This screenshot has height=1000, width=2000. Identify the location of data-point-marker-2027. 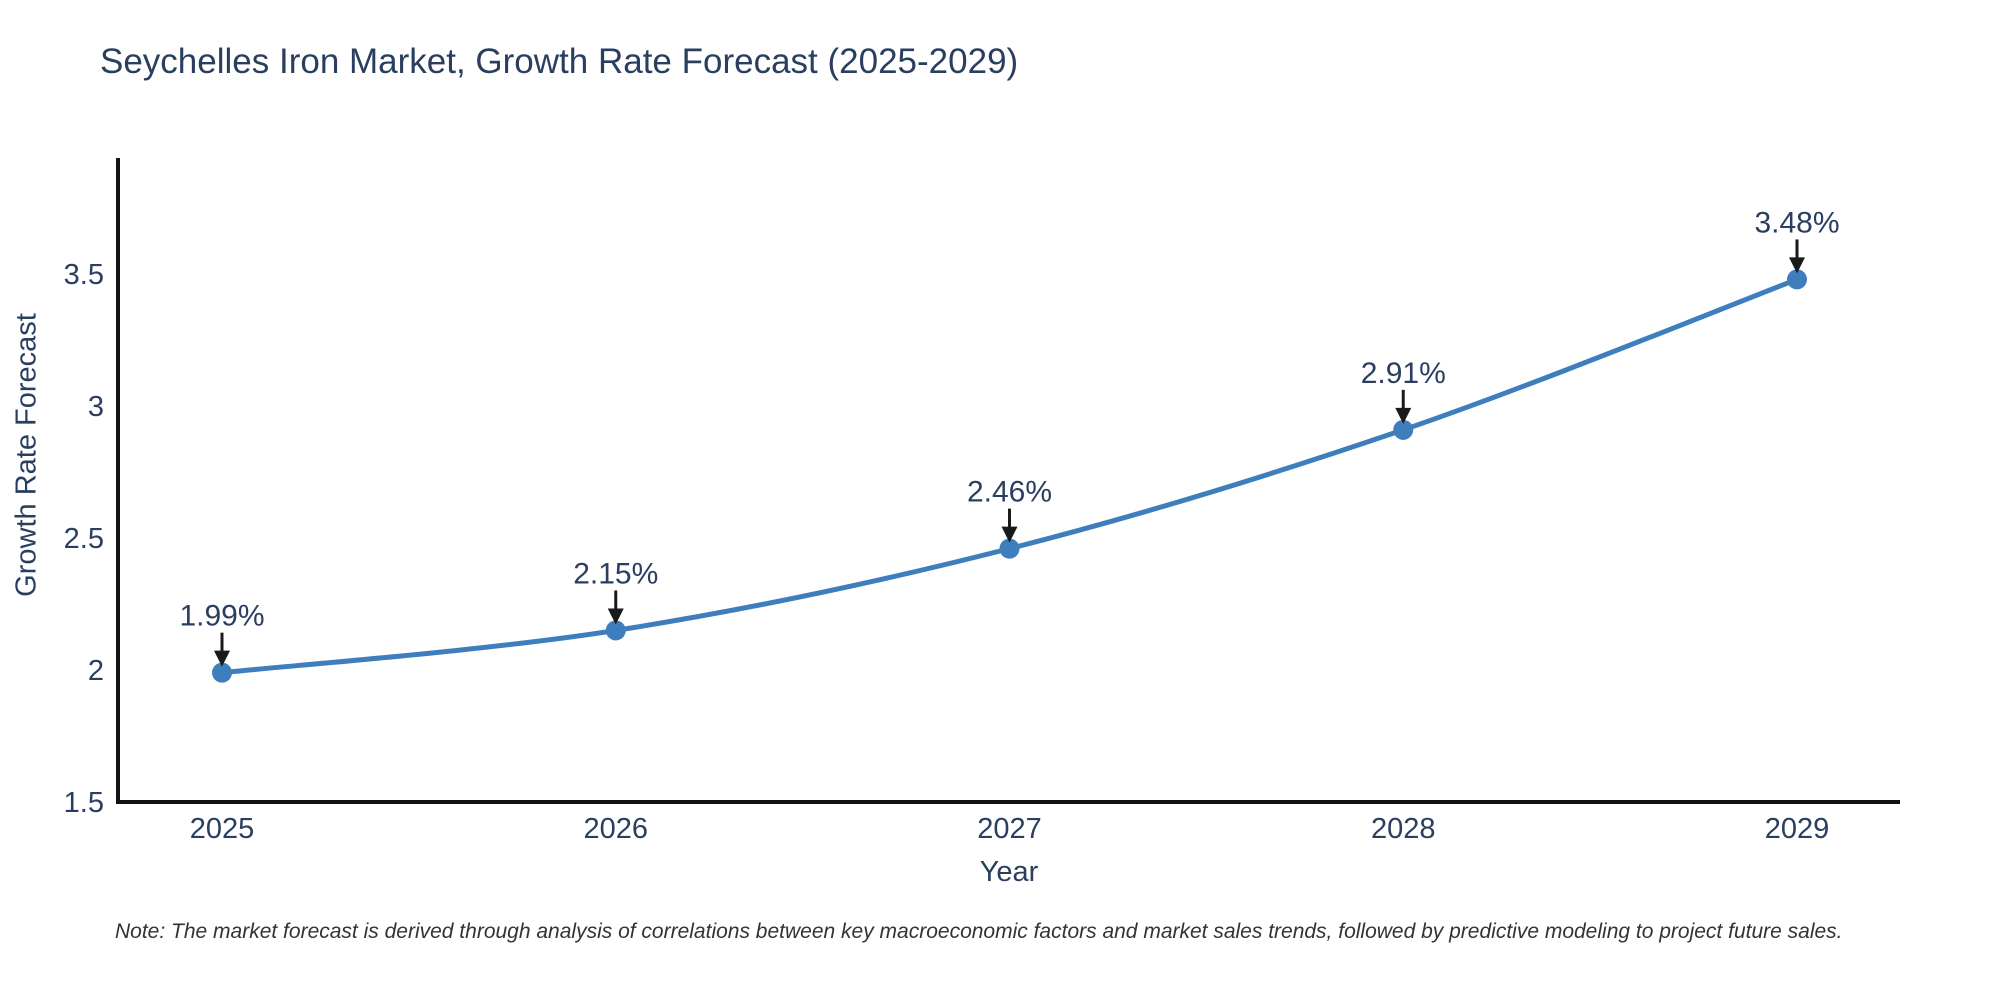
(1009, 548).